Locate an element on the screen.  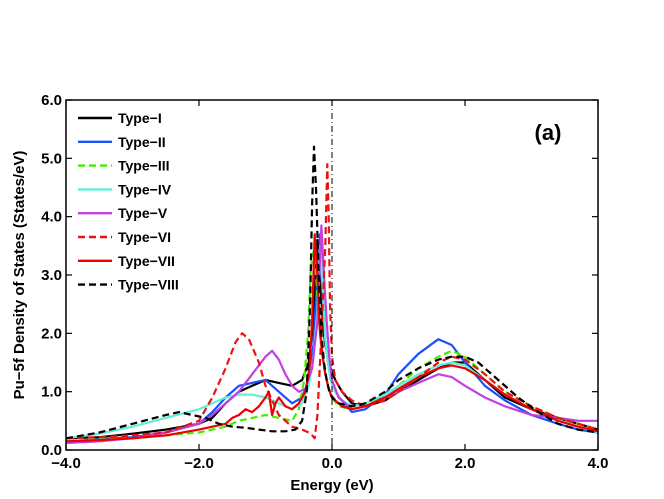
y-tick-label: 5.0 is located at coordinates (51, 158).